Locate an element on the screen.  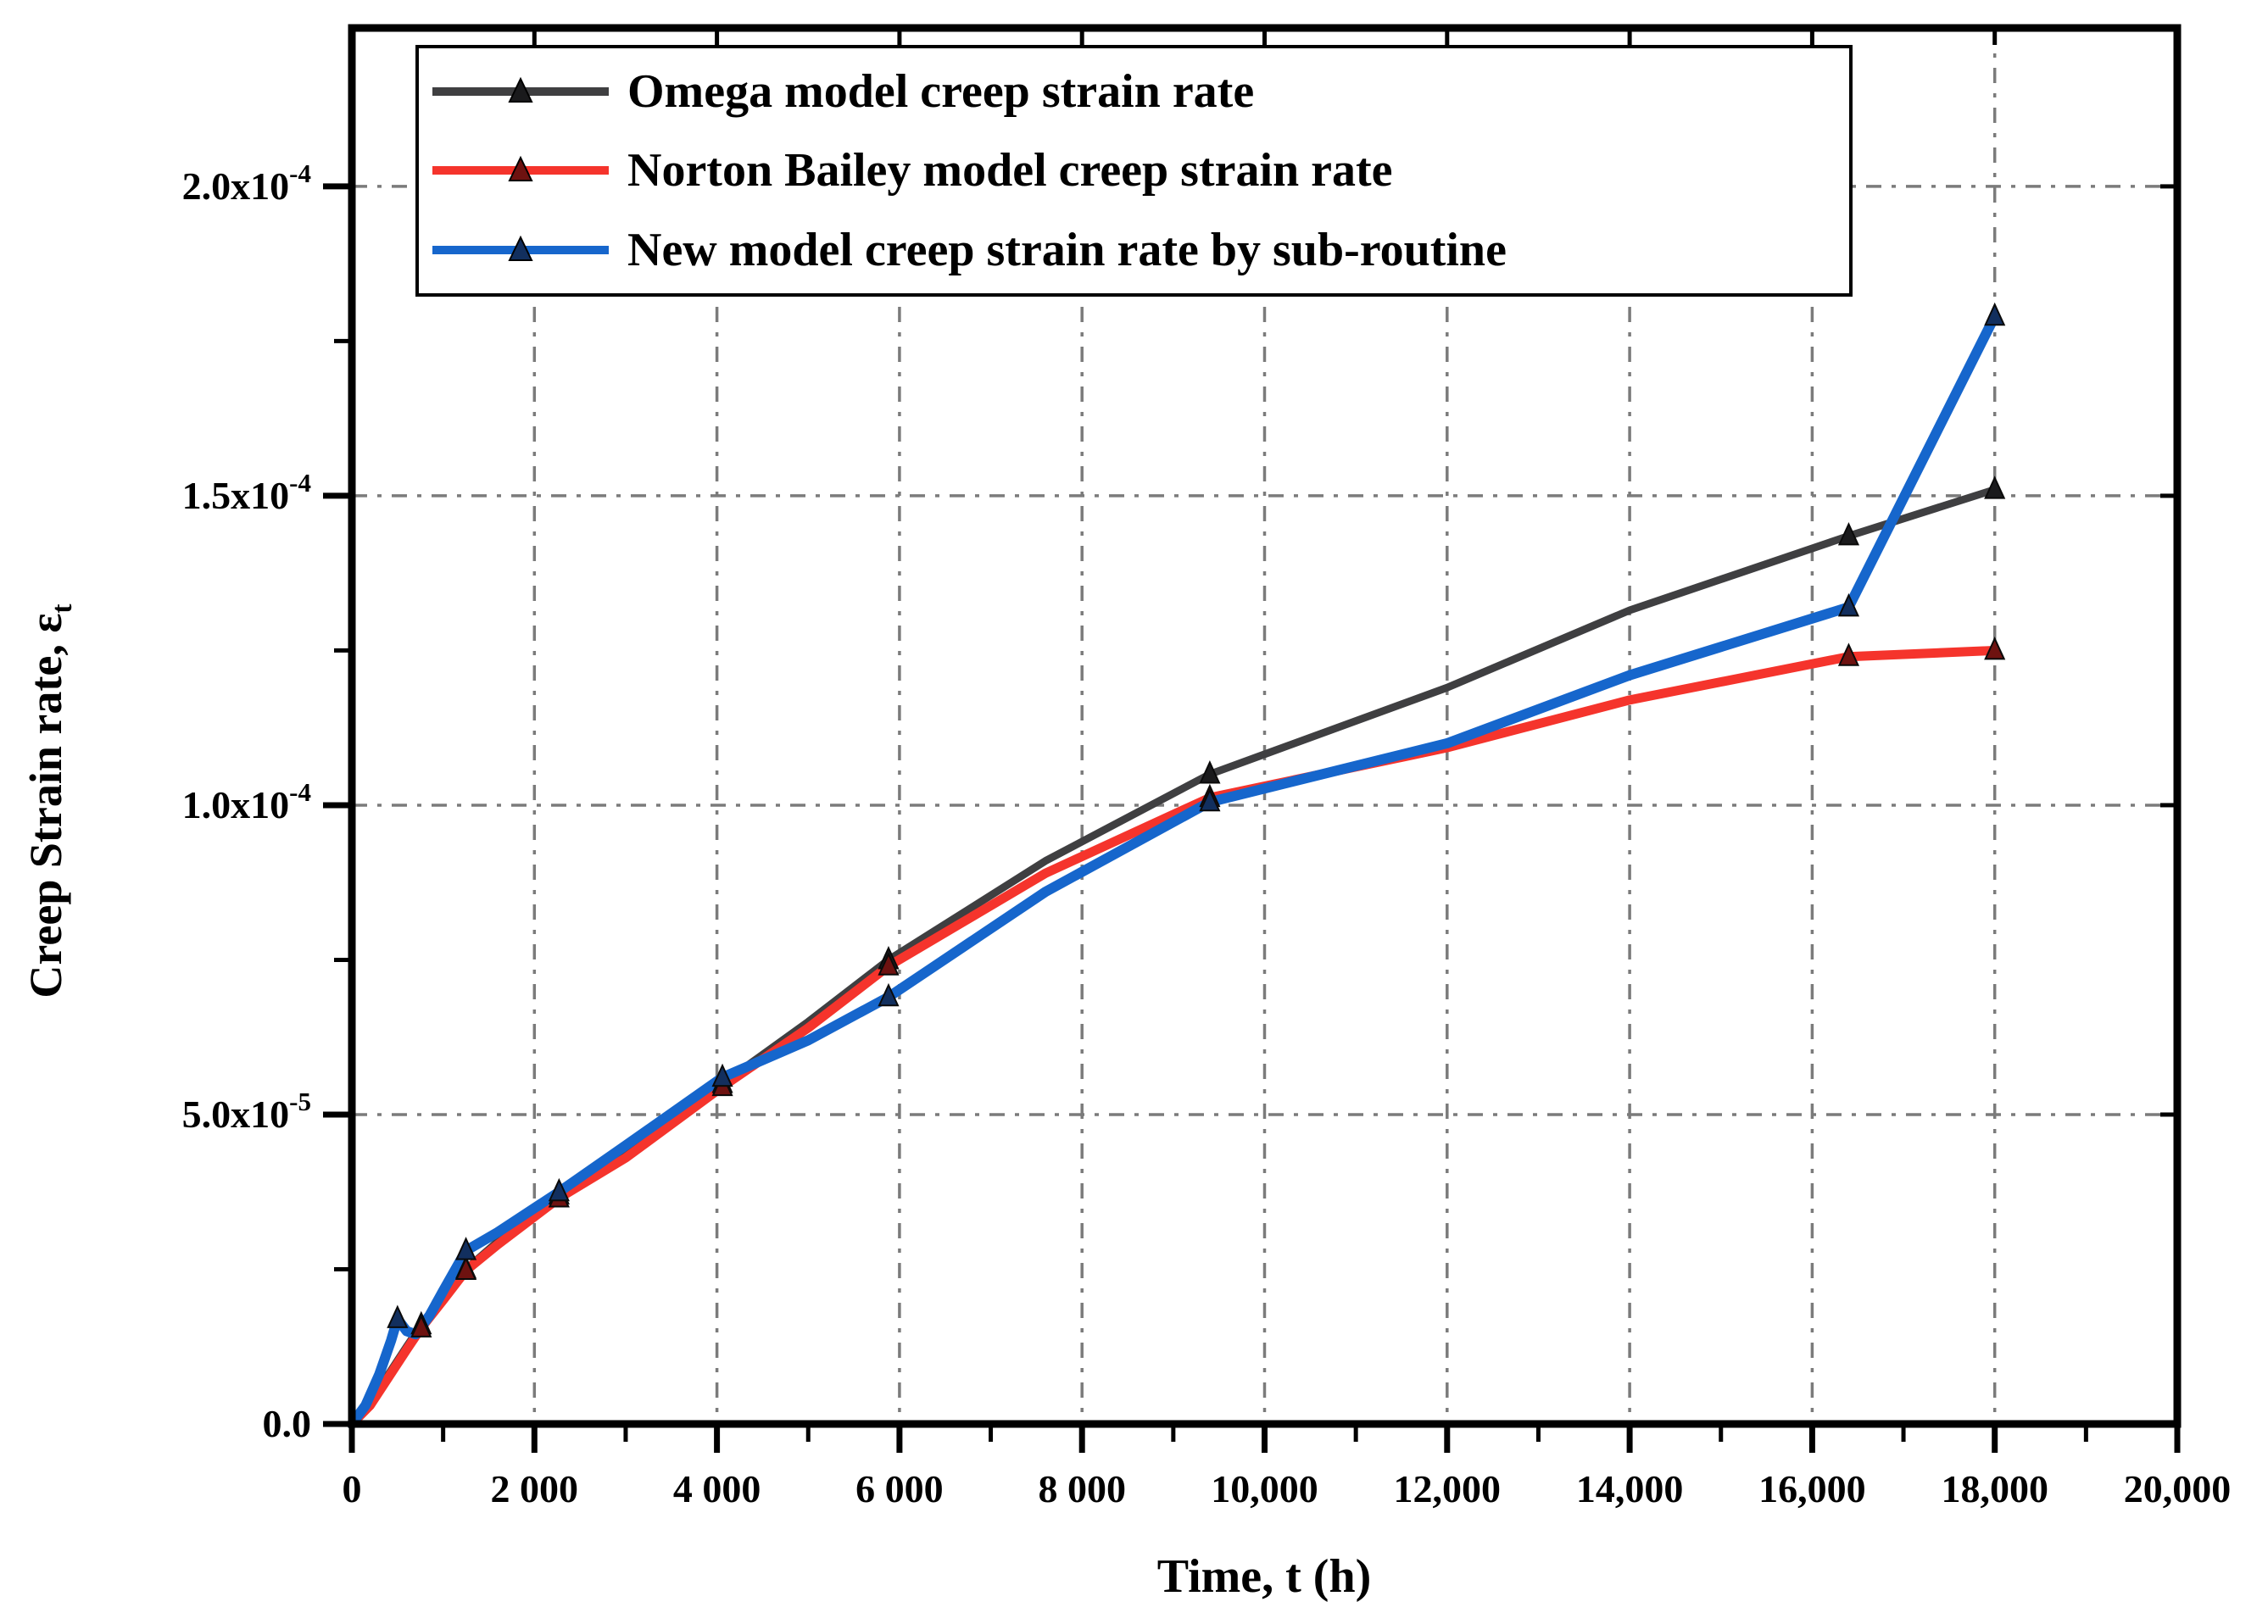
x-tick-label: 10,000 is located at coordinates (1264, 1488).